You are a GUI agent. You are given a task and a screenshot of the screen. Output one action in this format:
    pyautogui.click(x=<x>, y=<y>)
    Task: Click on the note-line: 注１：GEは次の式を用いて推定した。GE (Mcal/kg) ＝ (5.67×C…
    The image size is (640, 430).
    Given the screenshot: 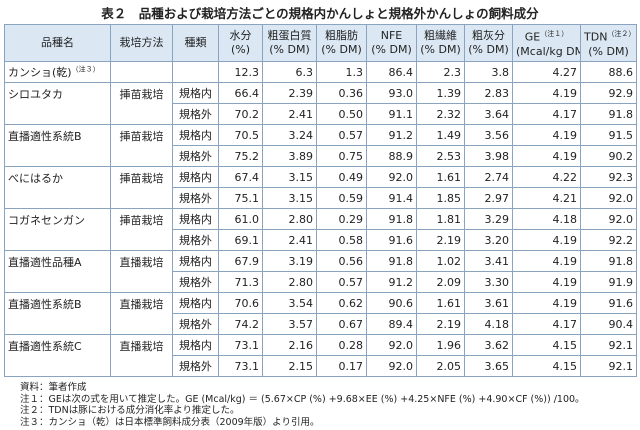 What is the action you would take?
    pyautogui.click(x=302, y=399)
    